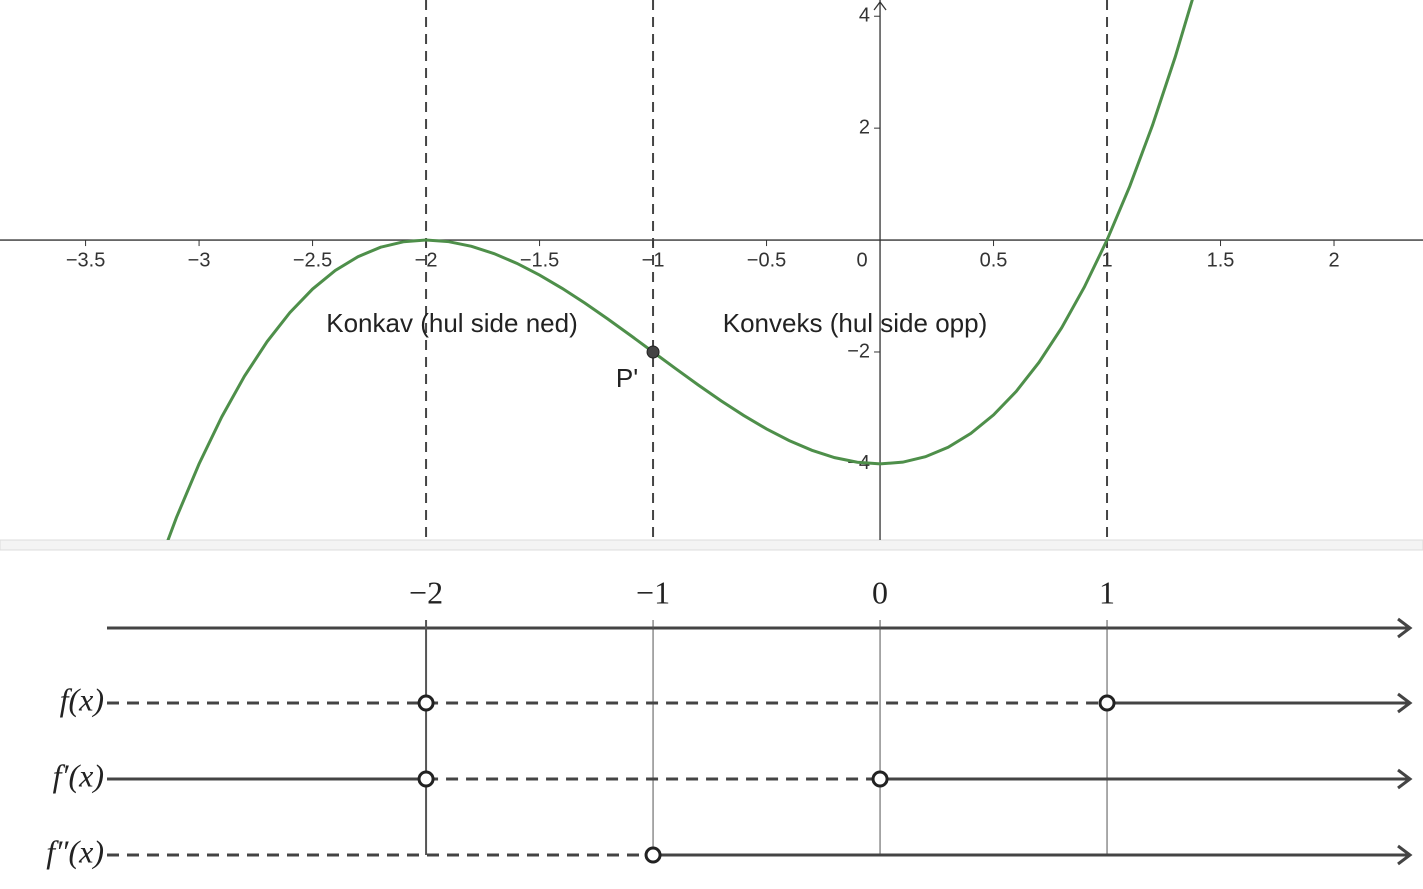  What do you see at coordinates (861, 260) in the screenshot?
I see `x-tick-label: 0` at bounding box center [861, 260].